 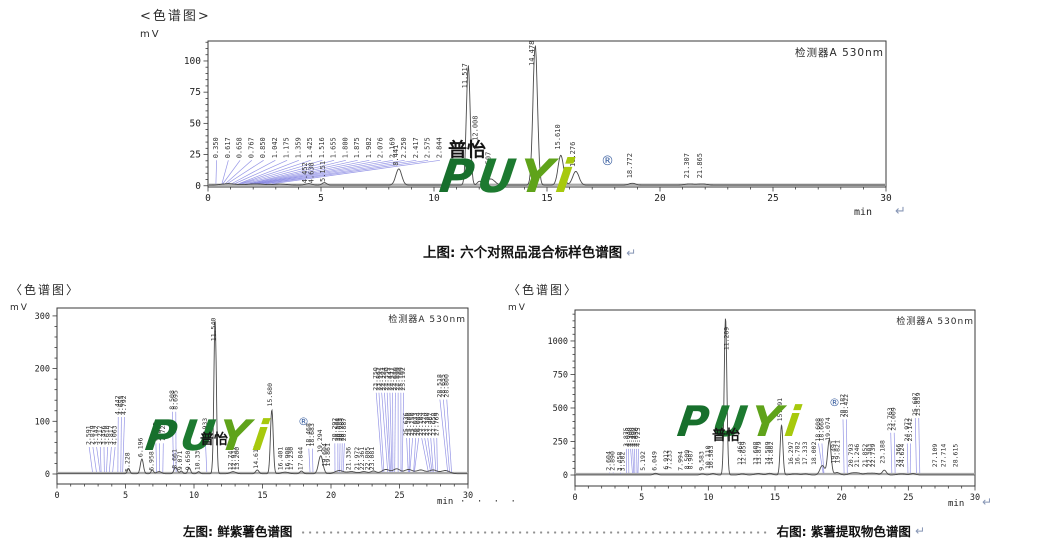 I want to click on svg-text: 20.422, so click(x=846, y=406).